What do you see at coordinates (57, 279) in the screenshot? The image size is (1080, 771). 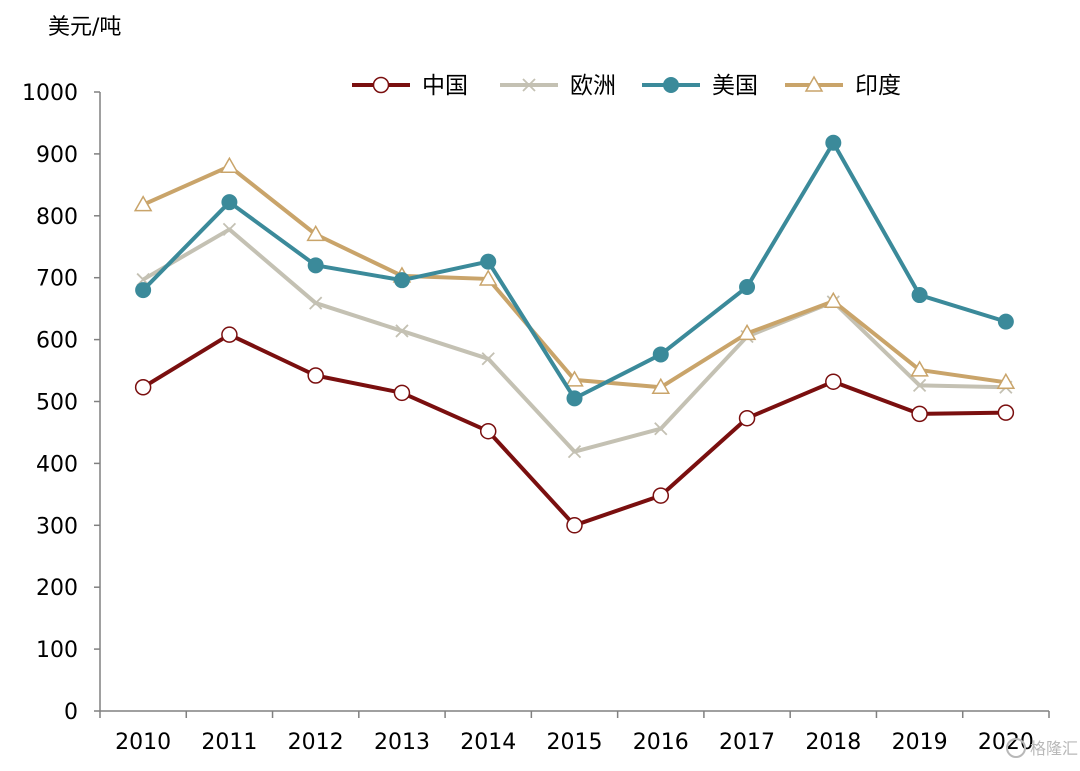 I see `y-tick-label: 700` at bounding box center [57, 279].